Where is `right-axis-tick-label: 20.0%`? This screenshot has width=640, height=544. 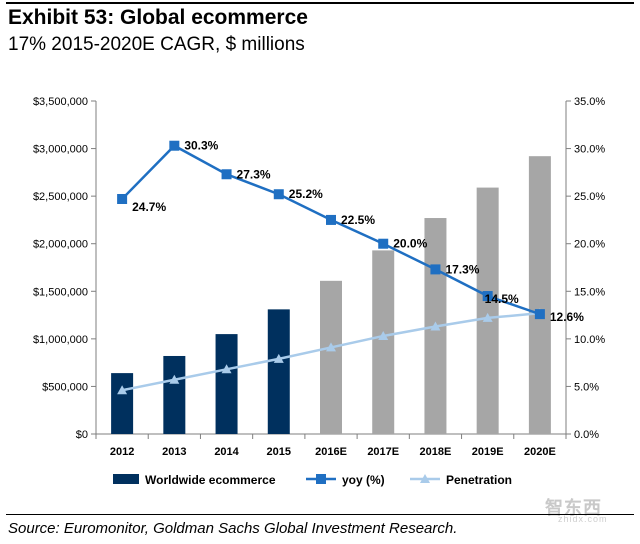
right-axis-tick-label: 20.0% is located at coordinates (589, 245).